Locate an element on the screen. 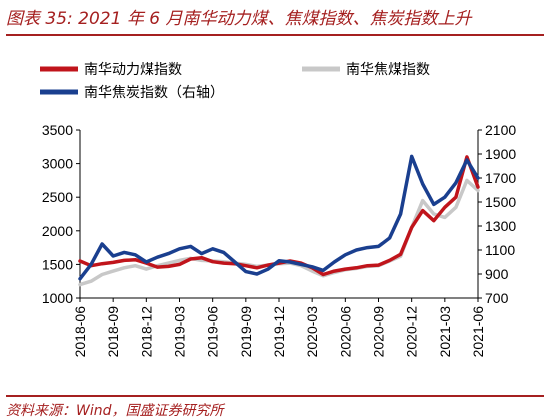 Image resolution: width=550 pixels, height=420 pixels. x-tick-label: 2018-06 is located at coordinates (80, 332).